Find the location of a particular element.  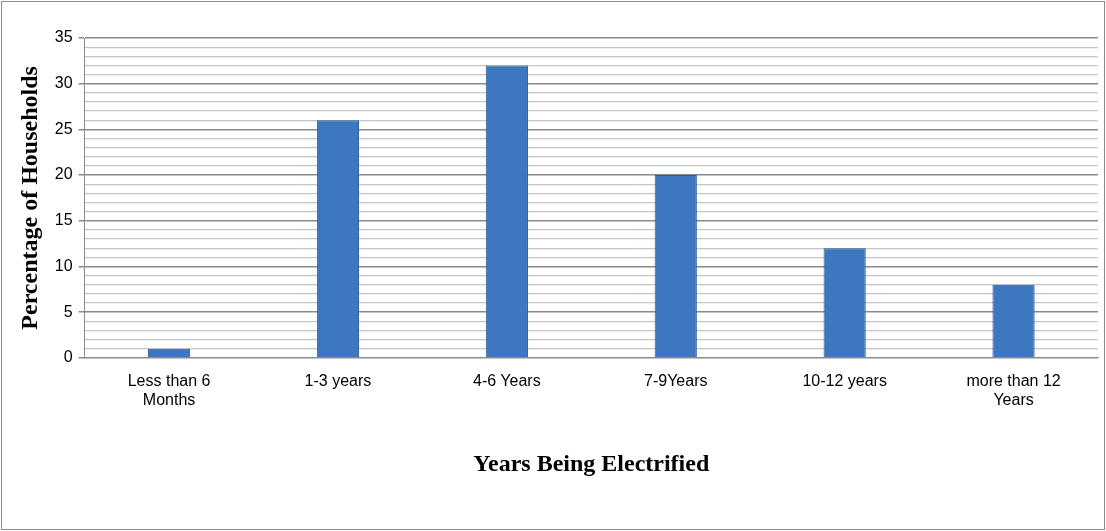

x-tick-label: 7-9Years is located at coordinates (676, 380).